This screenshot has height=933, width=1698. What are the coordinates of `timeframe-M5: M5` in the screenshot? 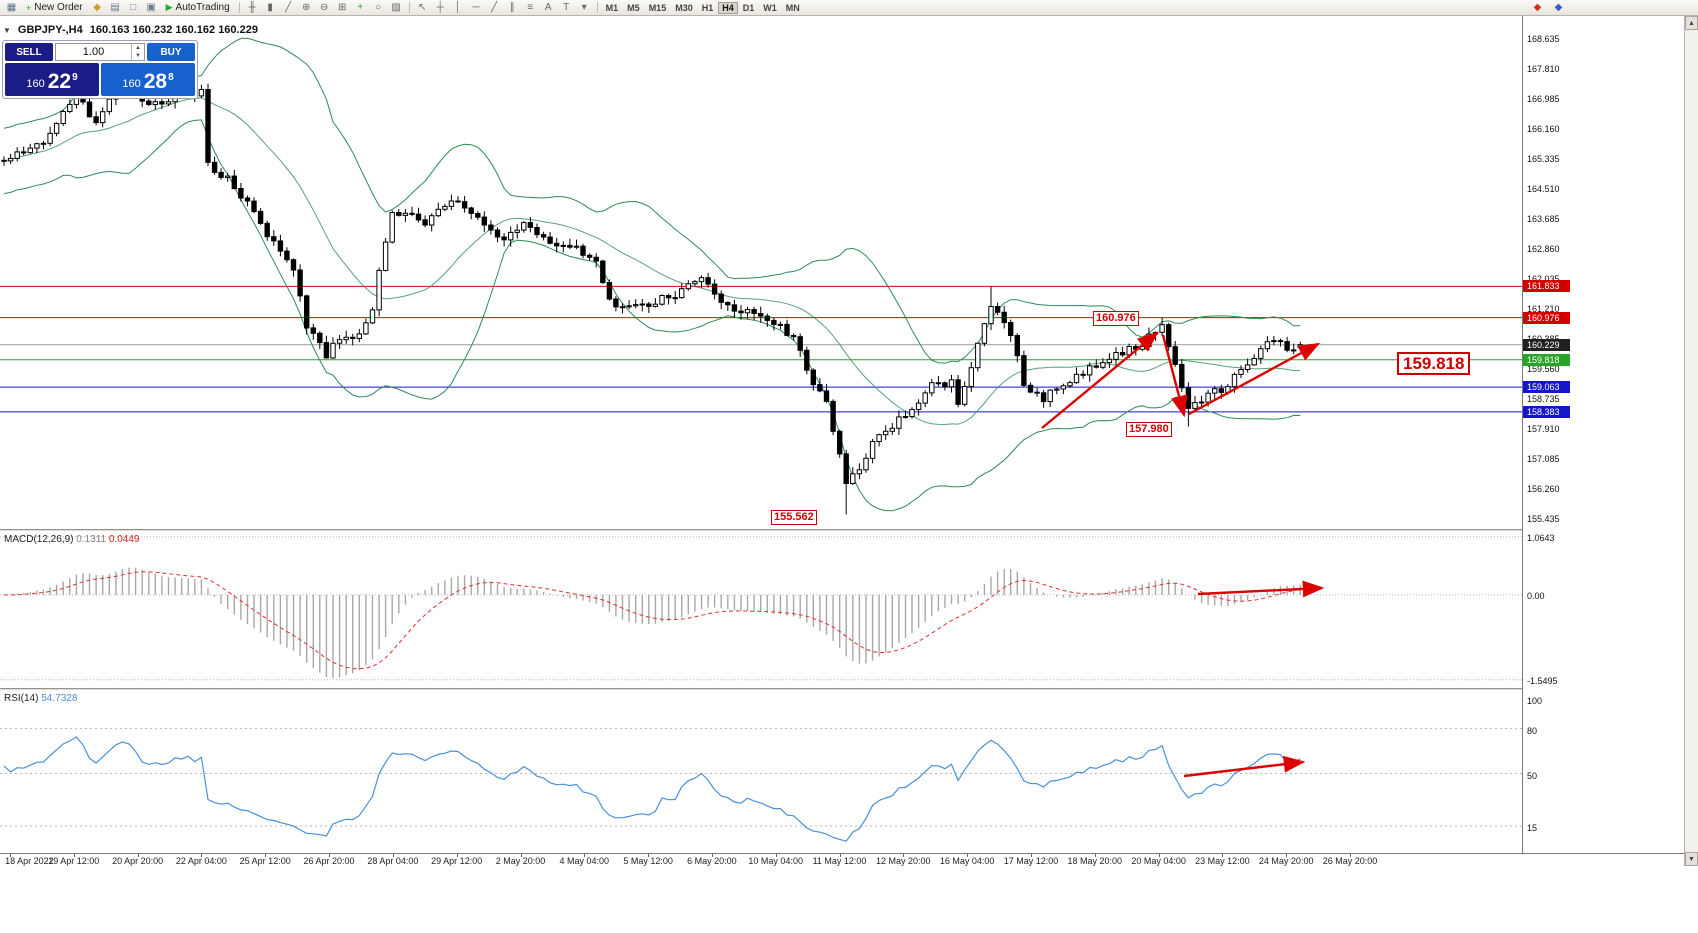 It's located at (633, 7).